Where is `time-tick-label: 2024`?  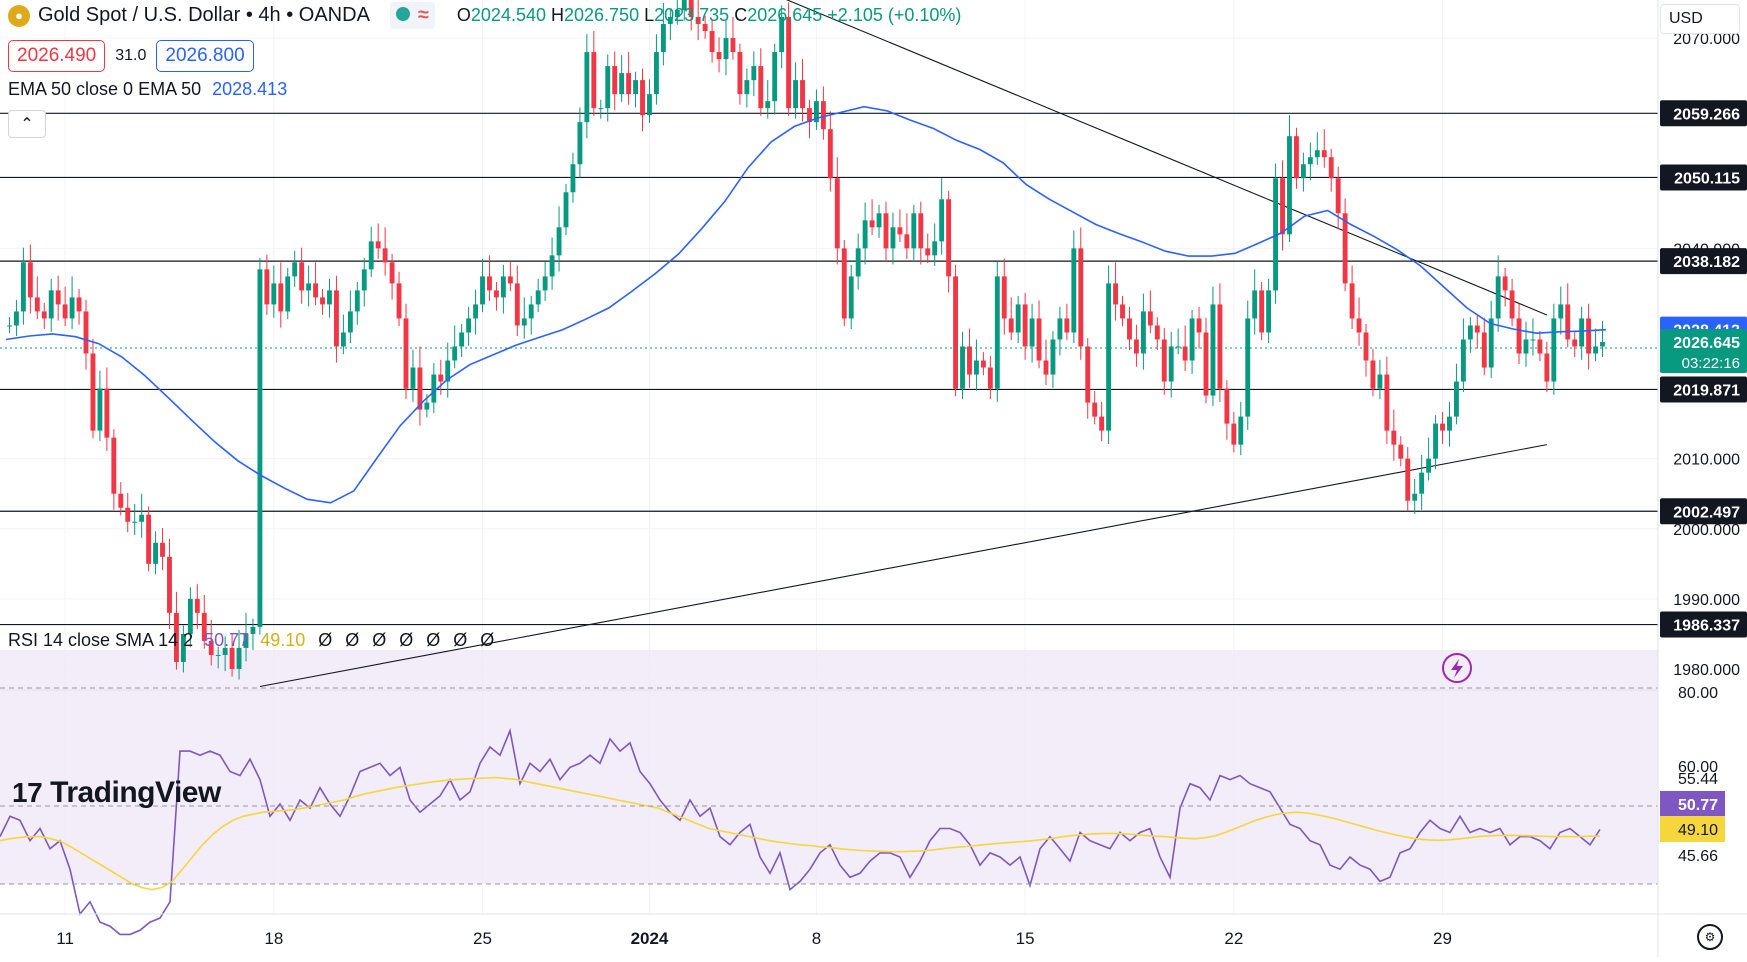
time-tick-label: 2024 is located at coordinates (650, 938).